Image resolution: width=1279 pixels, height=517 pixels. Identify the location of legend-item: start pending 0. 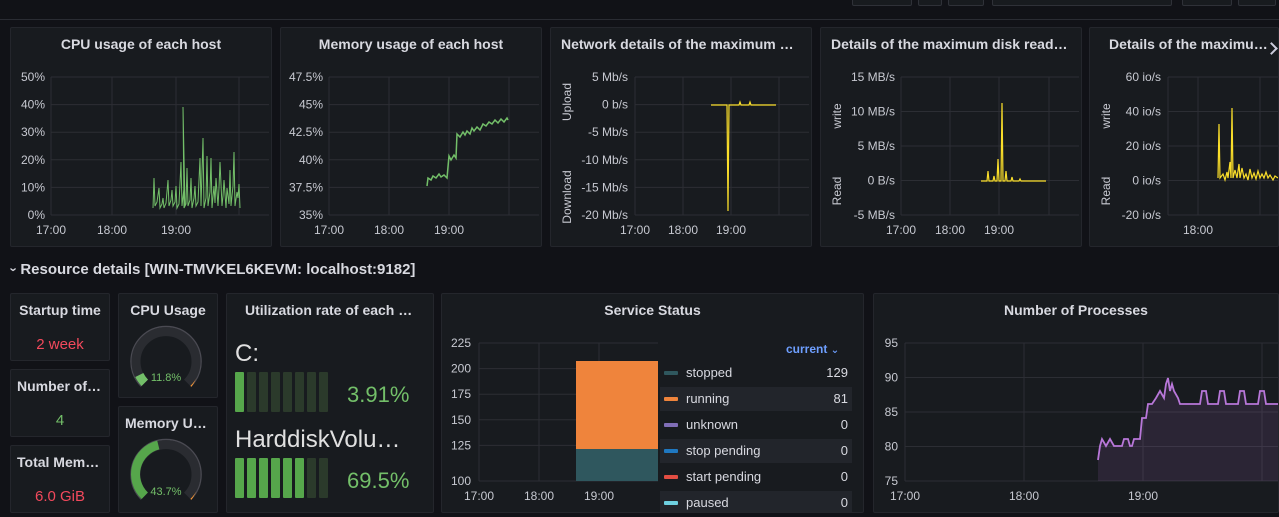
(756, 477).